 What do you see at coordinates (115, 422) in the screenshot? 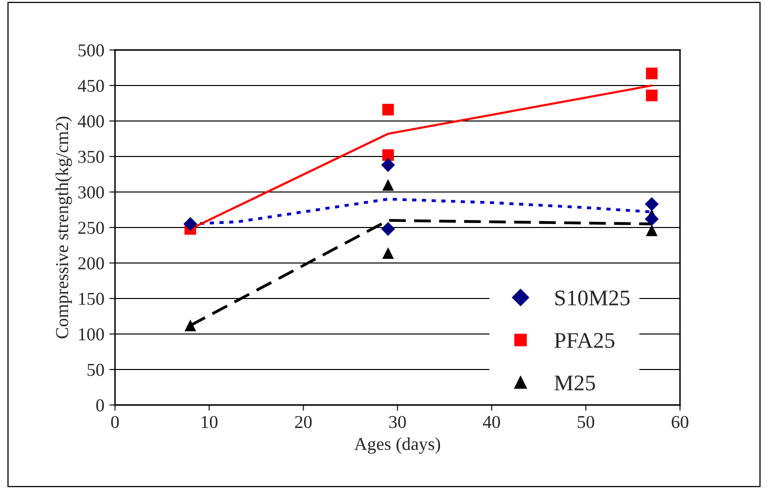
I see `x-tick-label: 0` at bounding box center [115, 422].